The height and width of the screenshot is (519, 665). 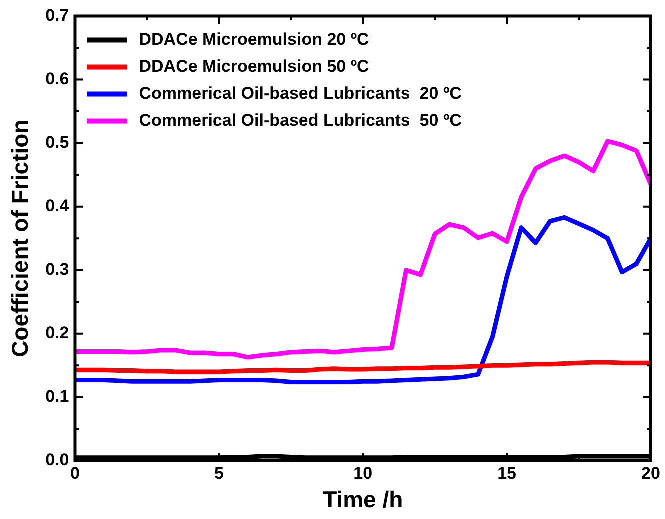 I want to click on y-tick-label: 0.1, so click(x=58, y=396).